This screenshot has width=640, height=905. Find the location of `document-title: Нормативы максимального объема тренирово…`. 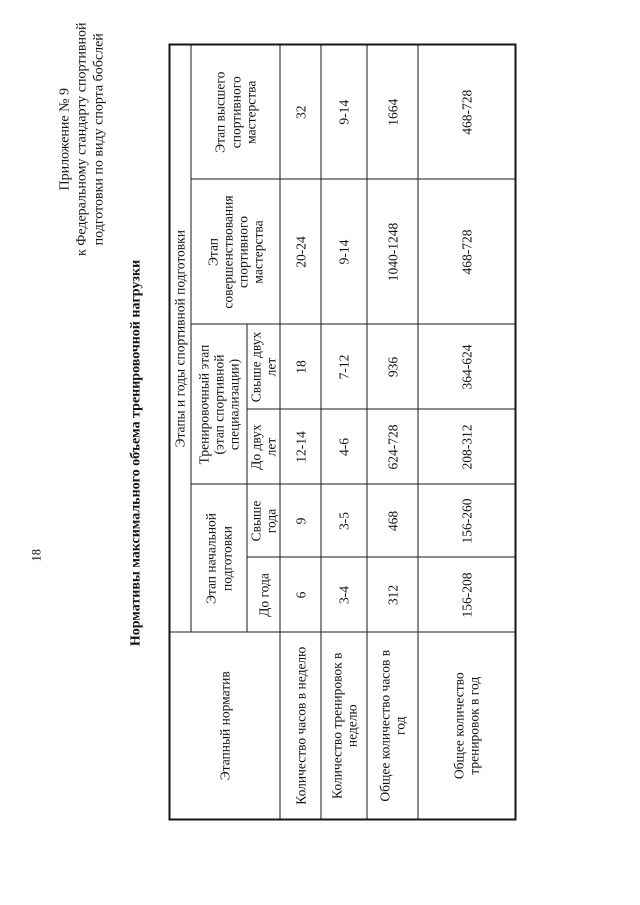

document-title: Нормативы максимального объема тренирово… is located at coordinates (135, 452).